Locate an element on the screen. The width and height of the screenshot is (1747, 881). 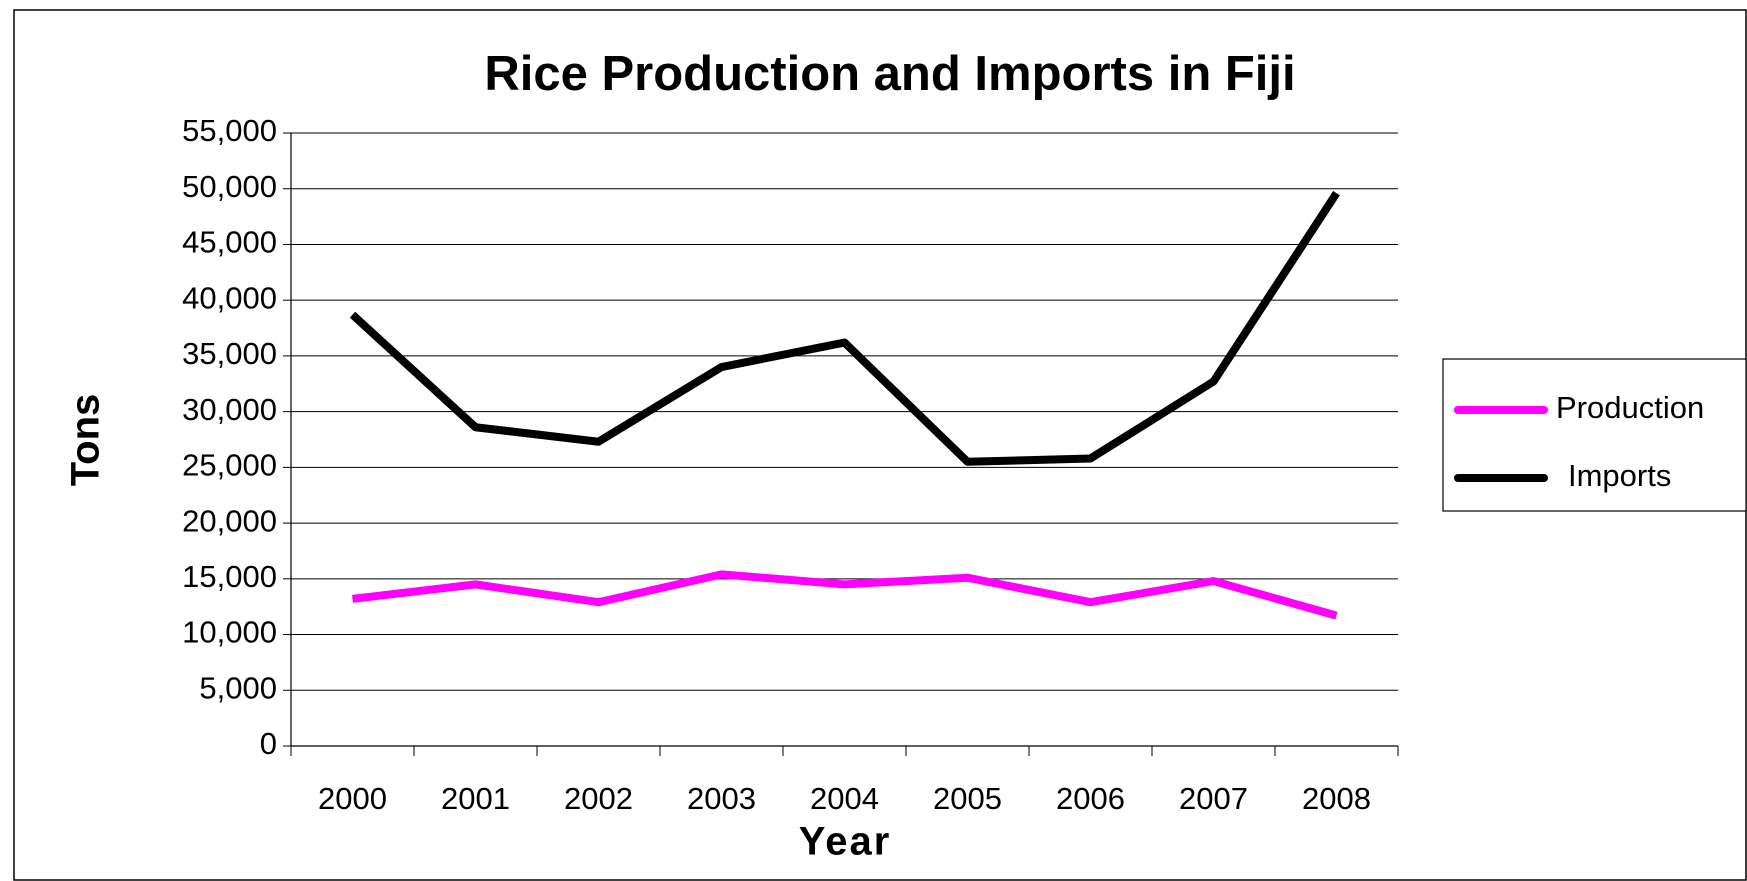
x-tick-label: 2008 is located at coordinates (1336, 798).